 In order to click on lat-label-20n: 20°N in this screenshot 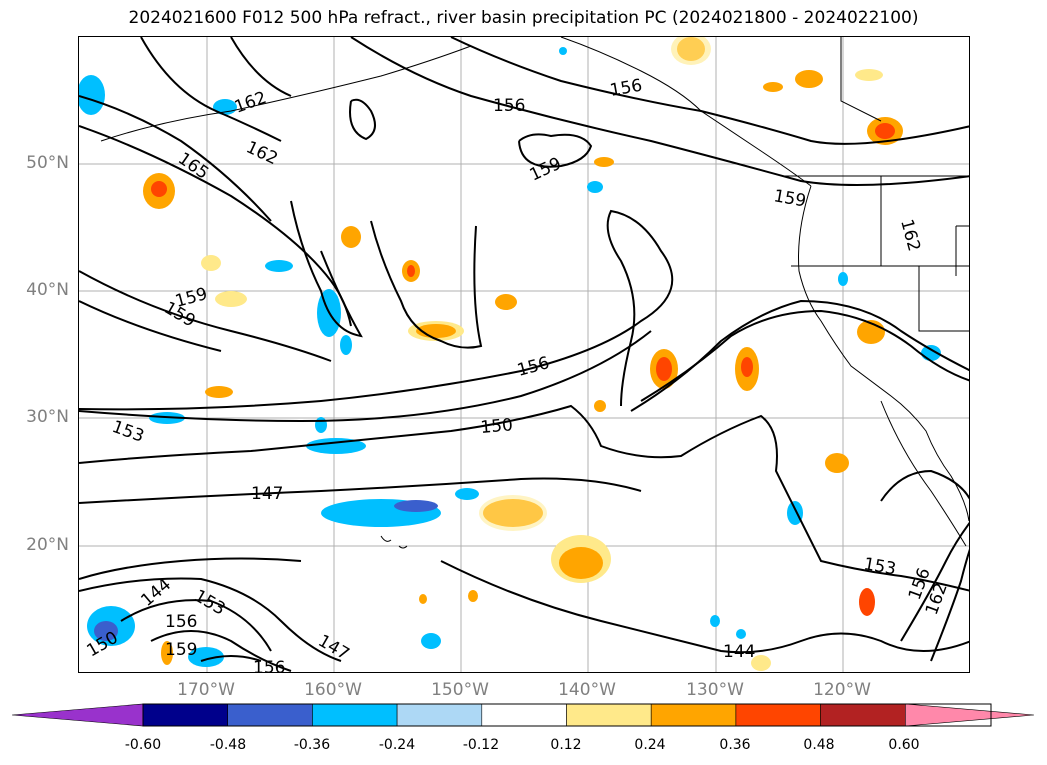, I will do `click(47, 545)`.